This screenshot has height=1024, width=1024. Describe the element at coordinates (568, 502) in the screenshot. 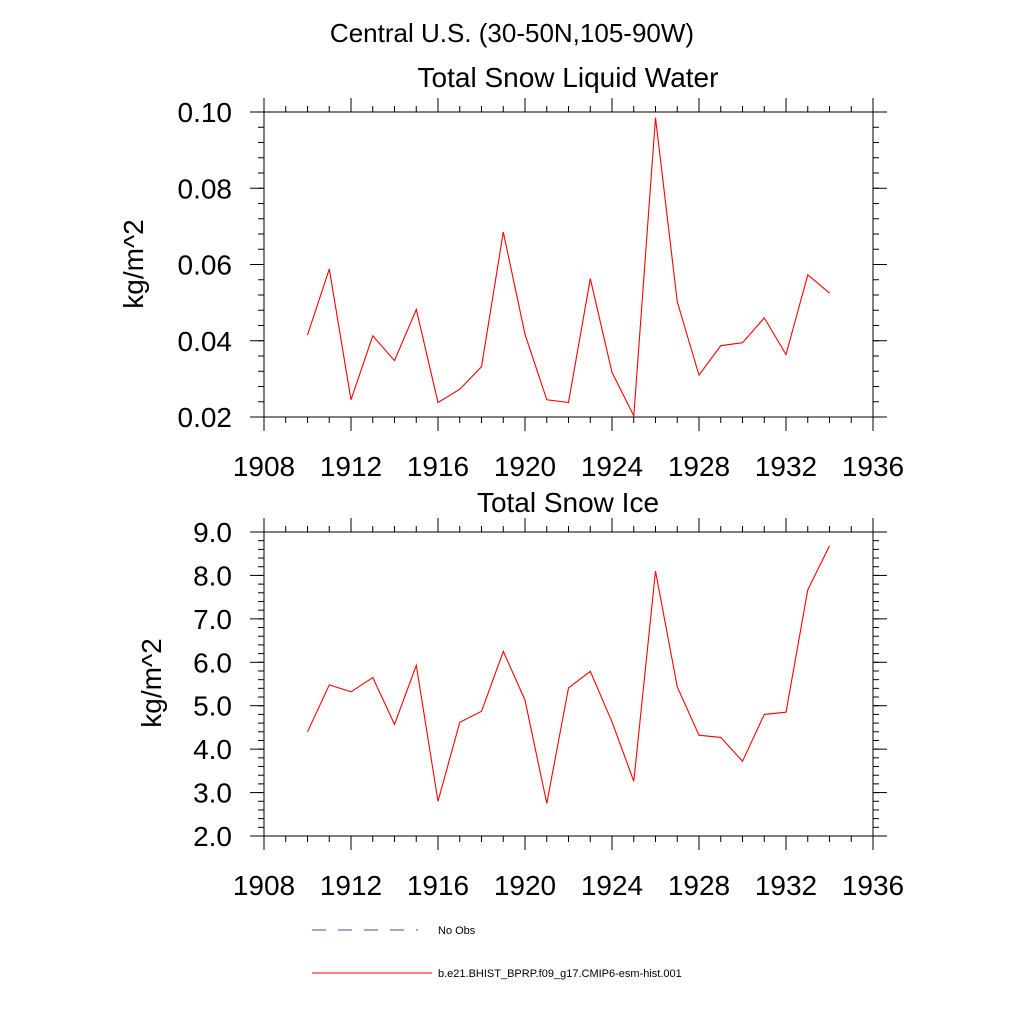

I see `chart-title: Total Snow Ice` at that location.